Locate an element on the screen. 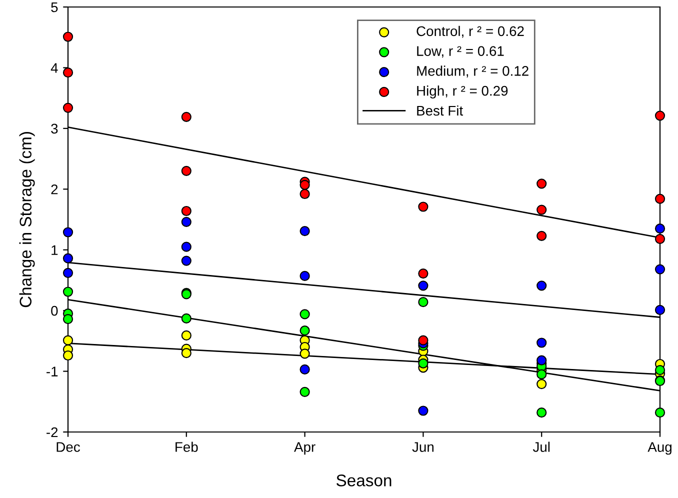 This screenshot has height=498, width=678. legend-label: Medium, r ² = 0.12 is located at coordinates (472, 72).